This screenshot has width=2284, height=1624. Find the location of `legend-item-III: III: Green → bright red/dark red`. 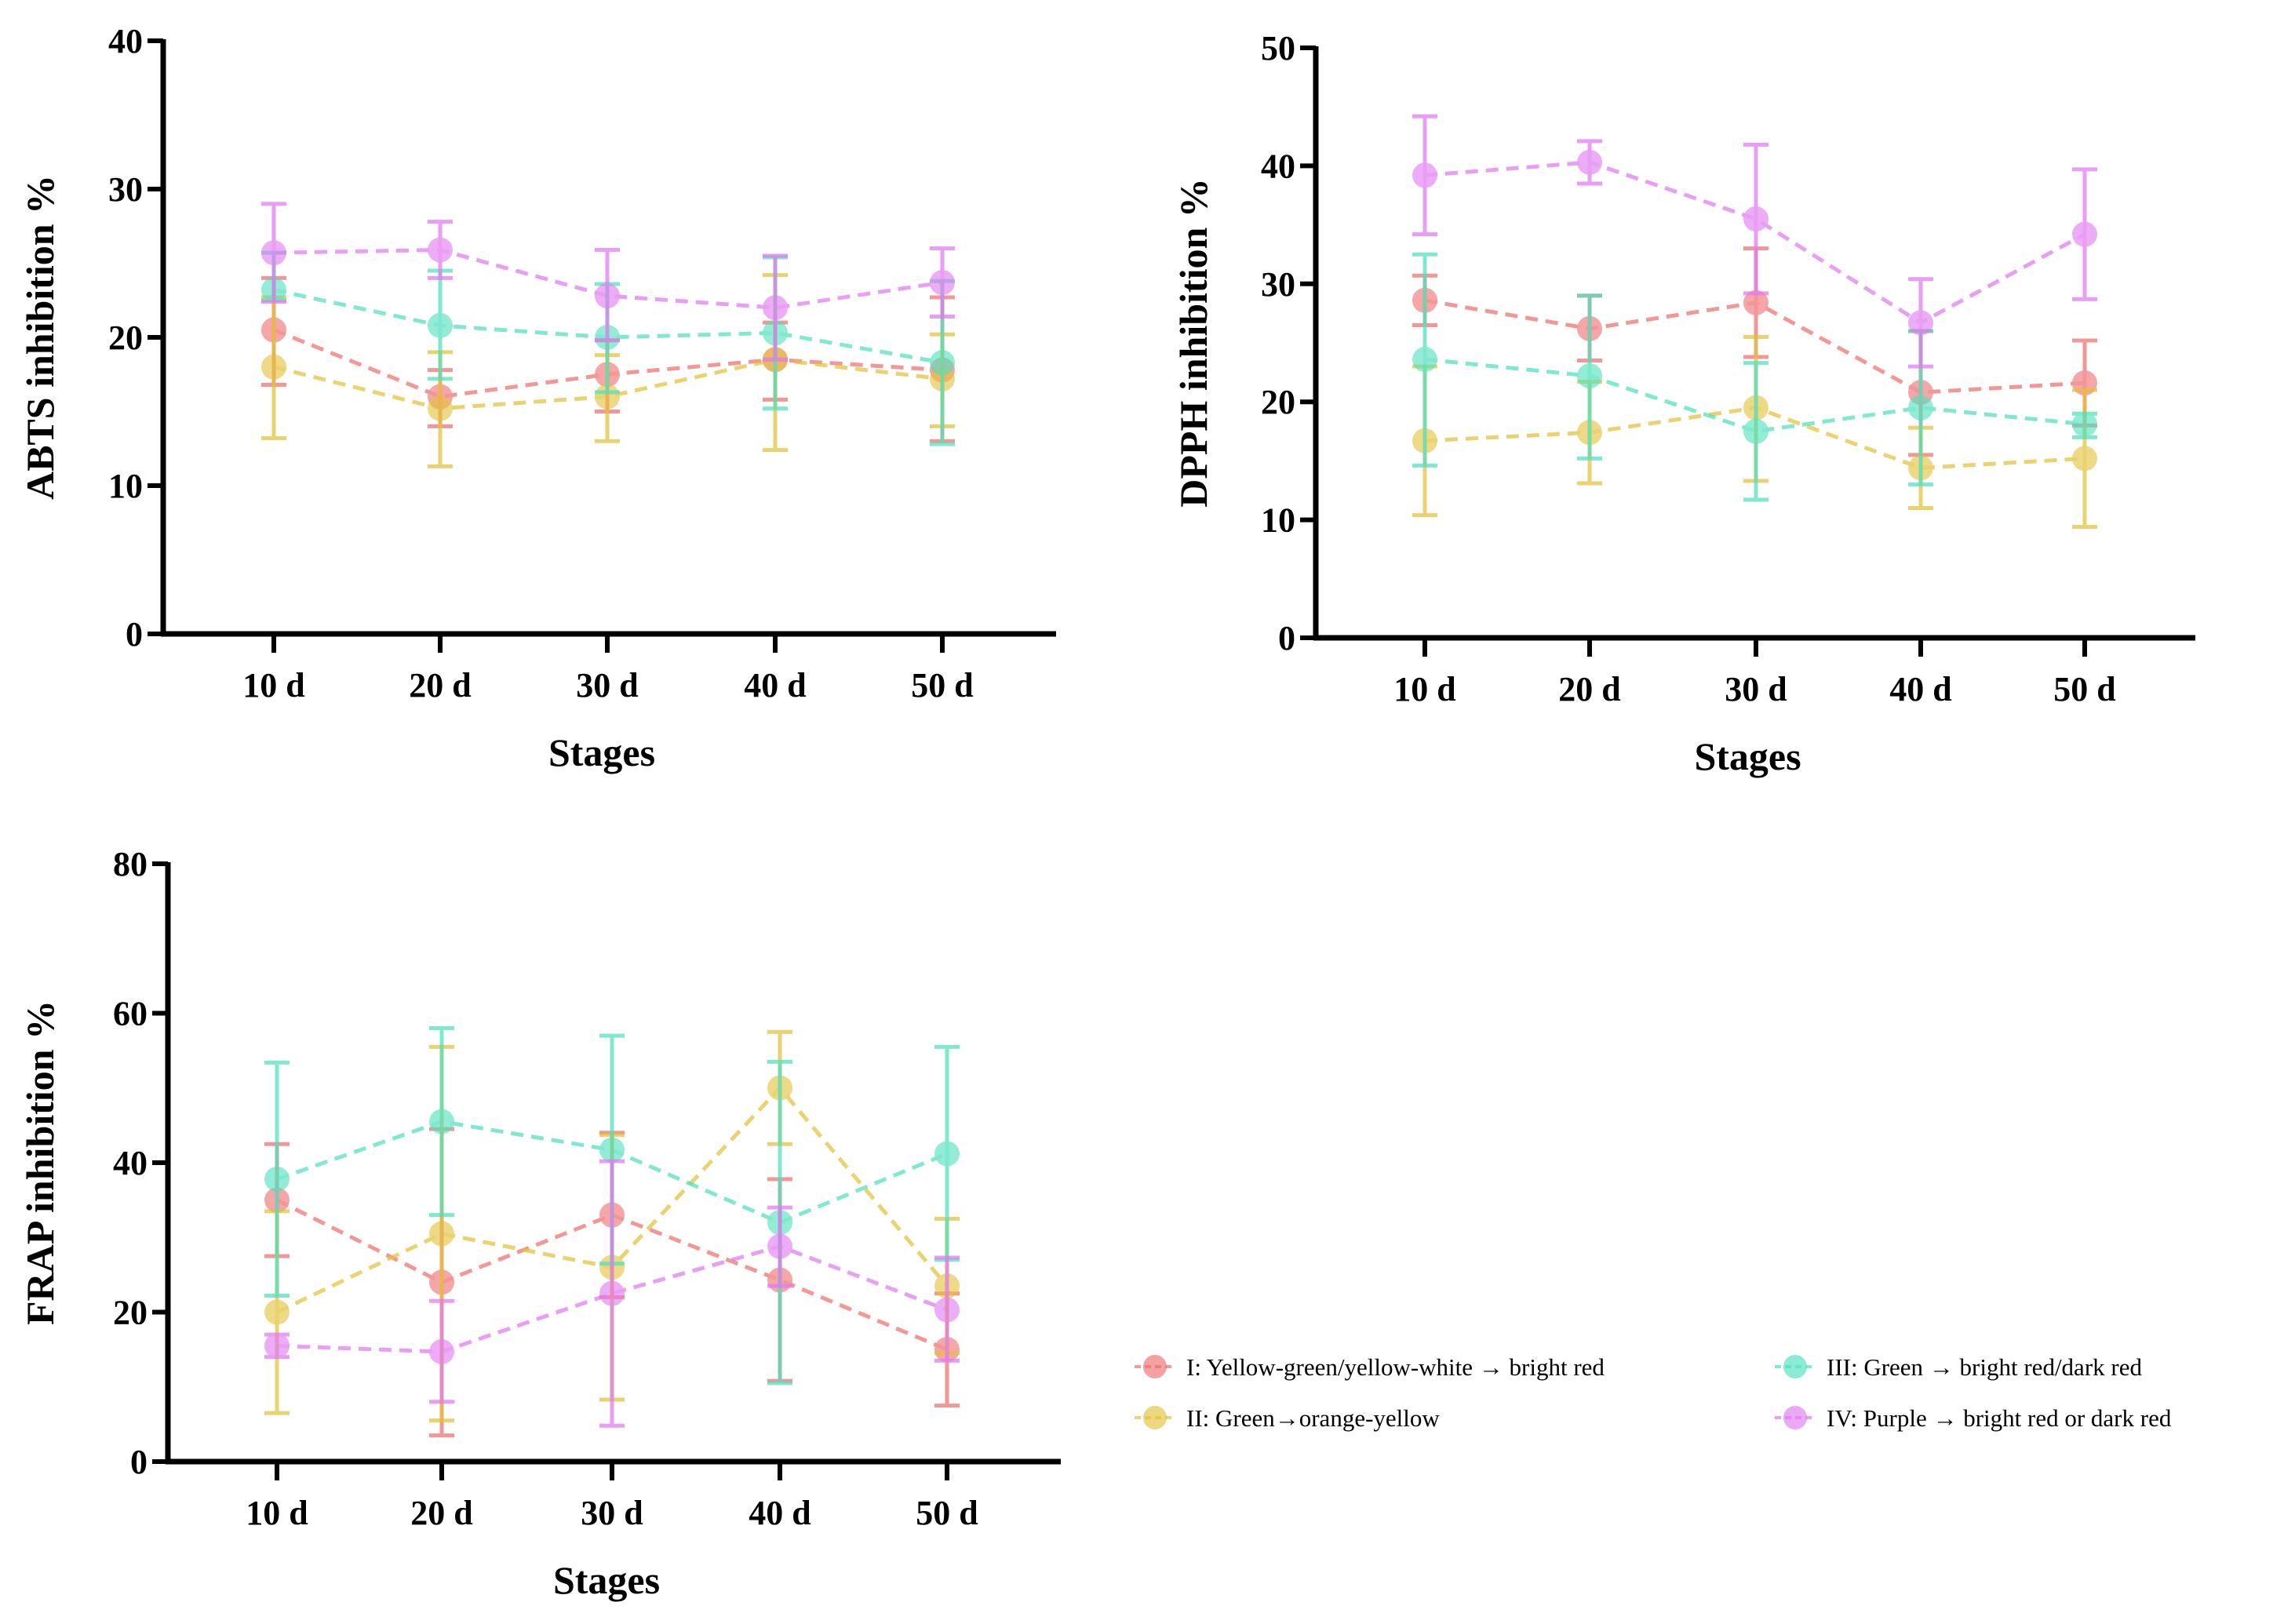

legend-item-III: III: Green → bright red/dark red is located at coordinates (1959, 1367).